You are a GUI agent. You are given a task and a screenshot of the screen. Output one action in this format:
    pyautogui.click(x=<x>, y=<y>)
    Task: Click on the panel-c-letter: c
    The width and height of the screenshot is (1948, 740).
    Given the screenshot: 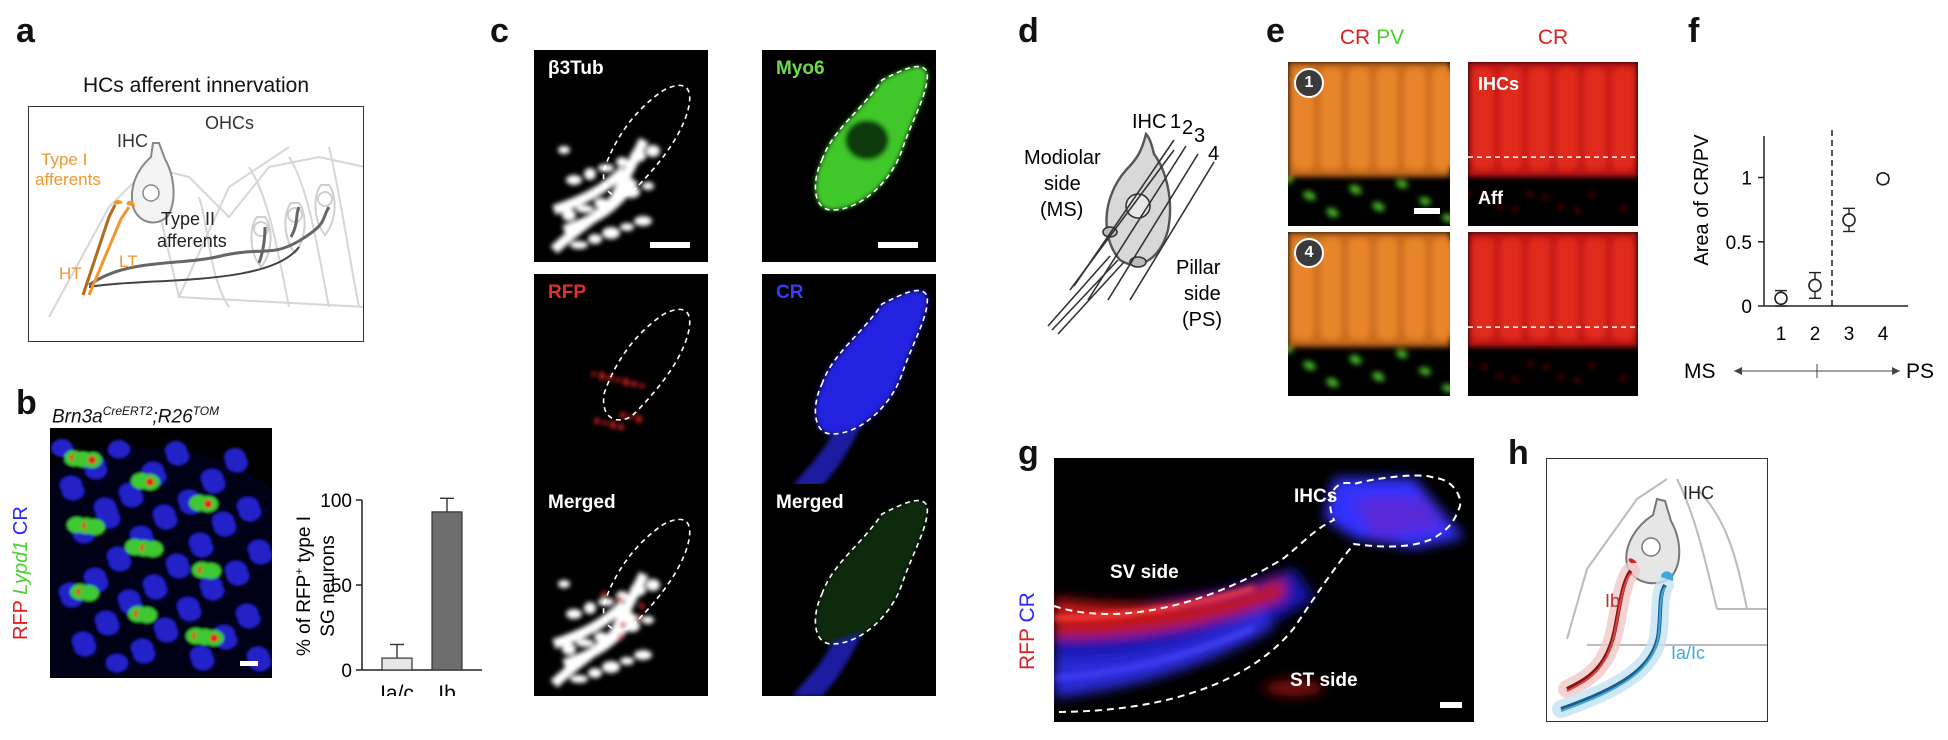 What is the action you would take?
    pyautogui.click(x=499, y=31)
    